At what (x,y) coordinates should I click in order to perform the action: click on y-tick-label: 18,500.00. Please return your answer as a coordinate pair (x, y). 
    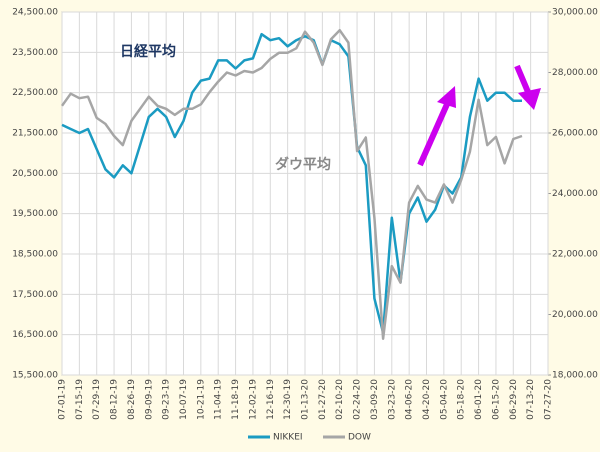
    Looking at the image, I should click on (35, 255).